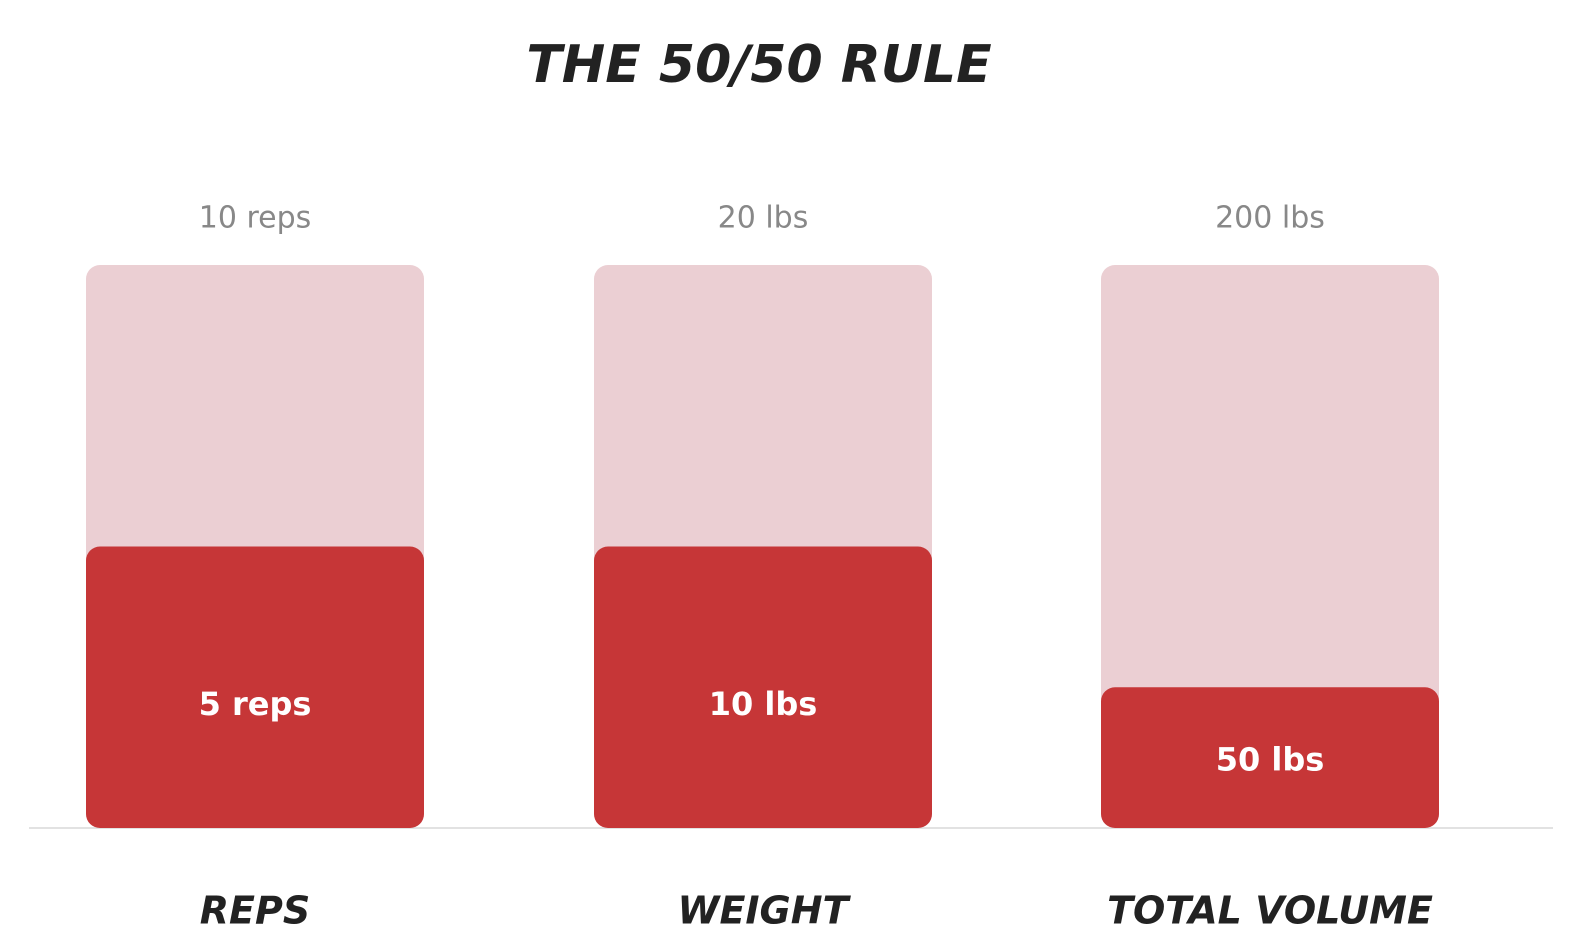 This screenshot has width=1591, height=949. Describe the element at coordinates (255, 704) in the screenshot. I see `bar-value-label: 5 reps` at that location.